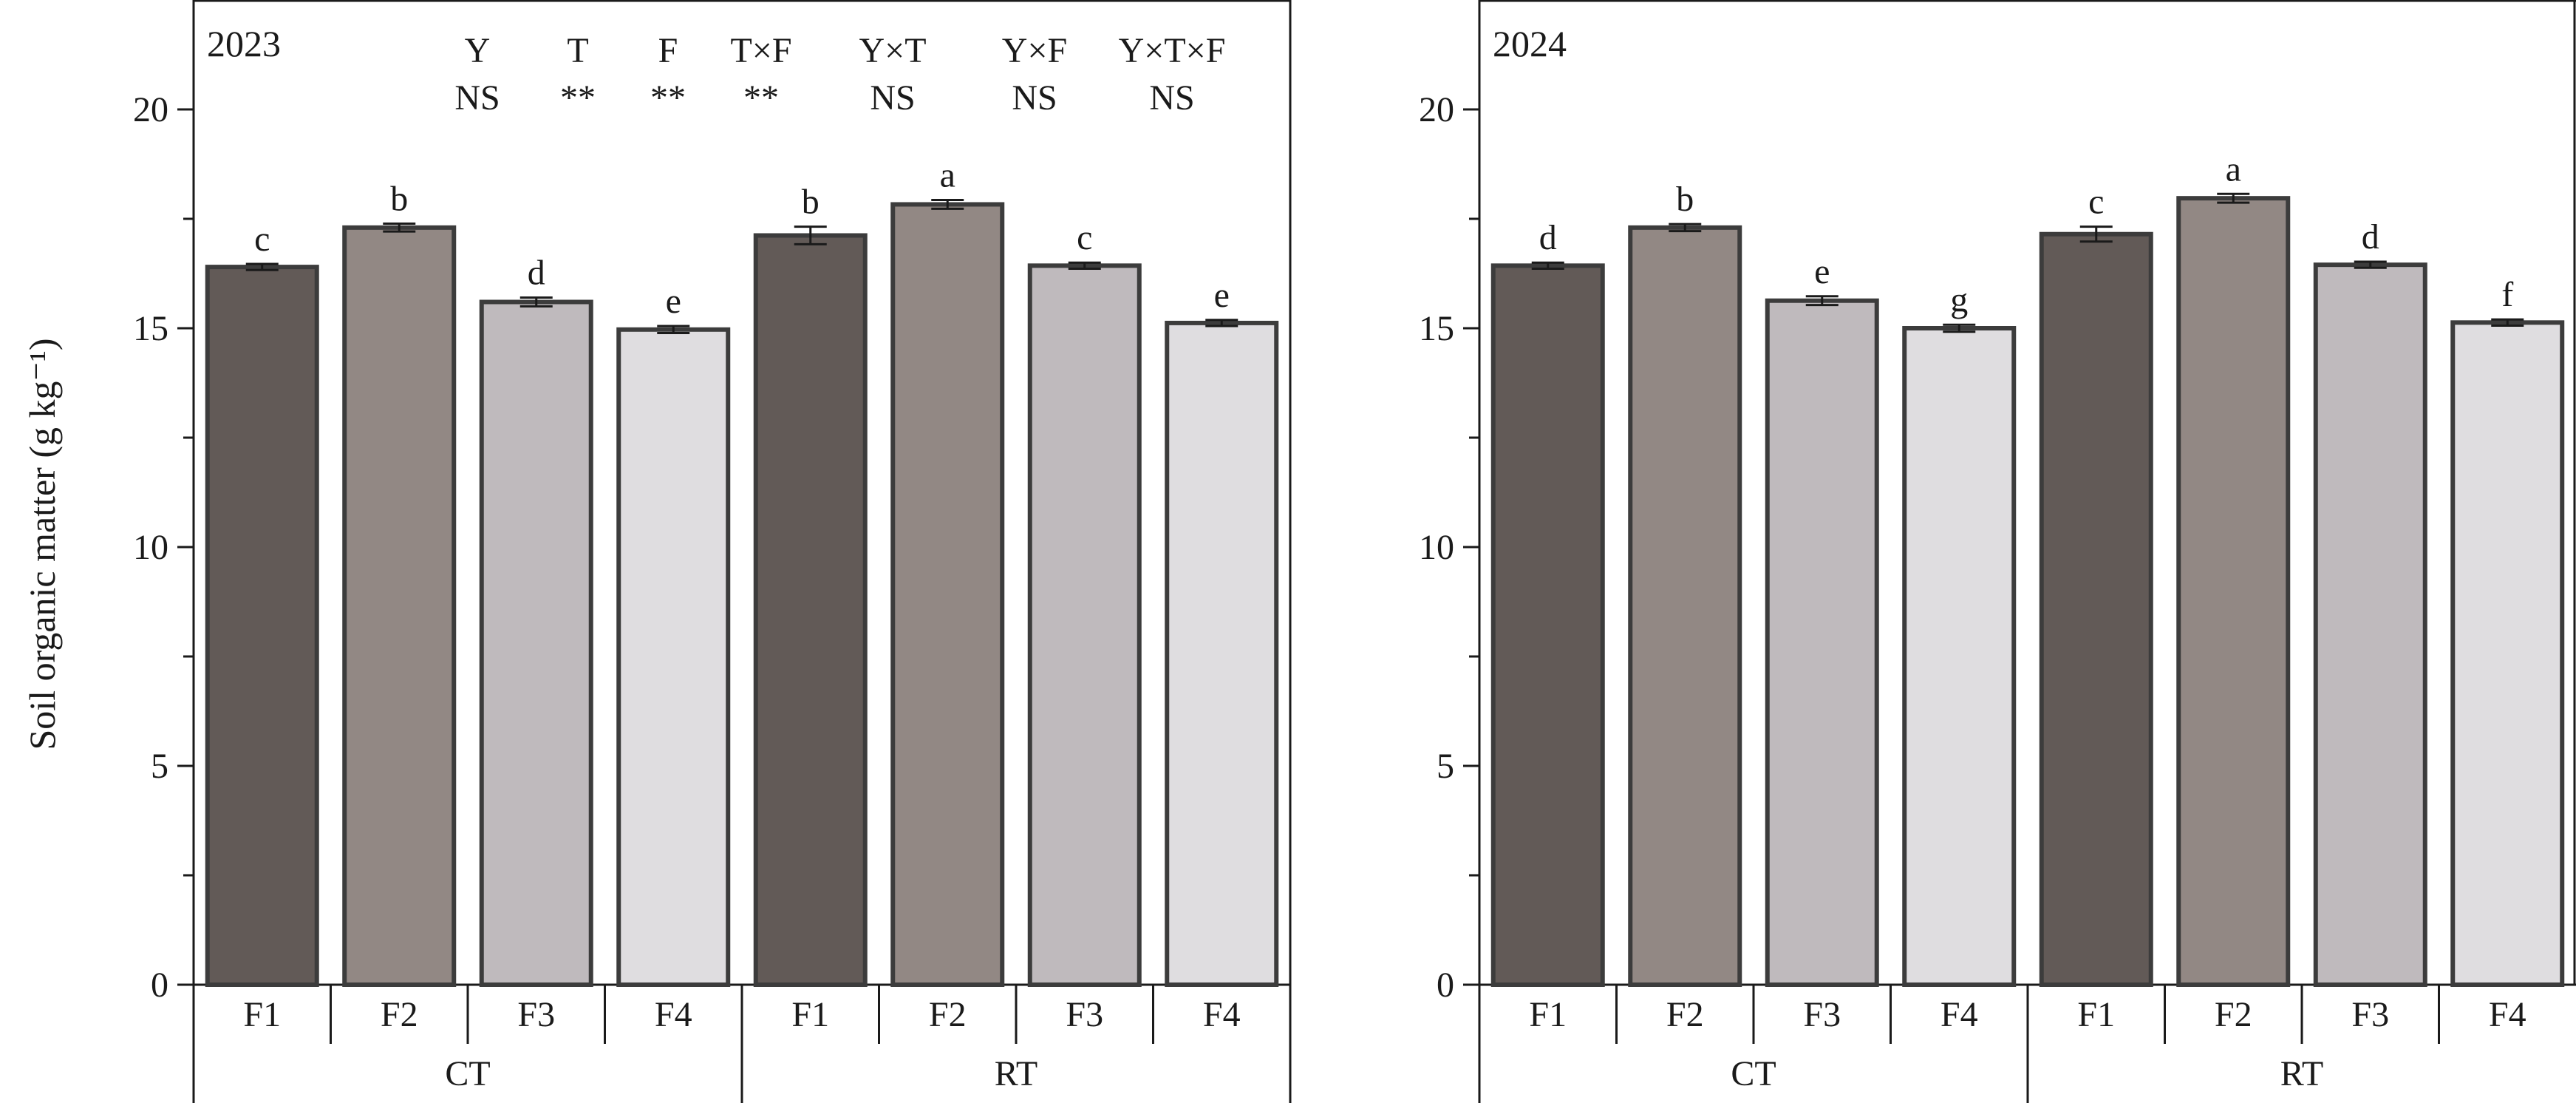  I want to click on anova-factor-label: Y×T×F, so click(1172, 50).